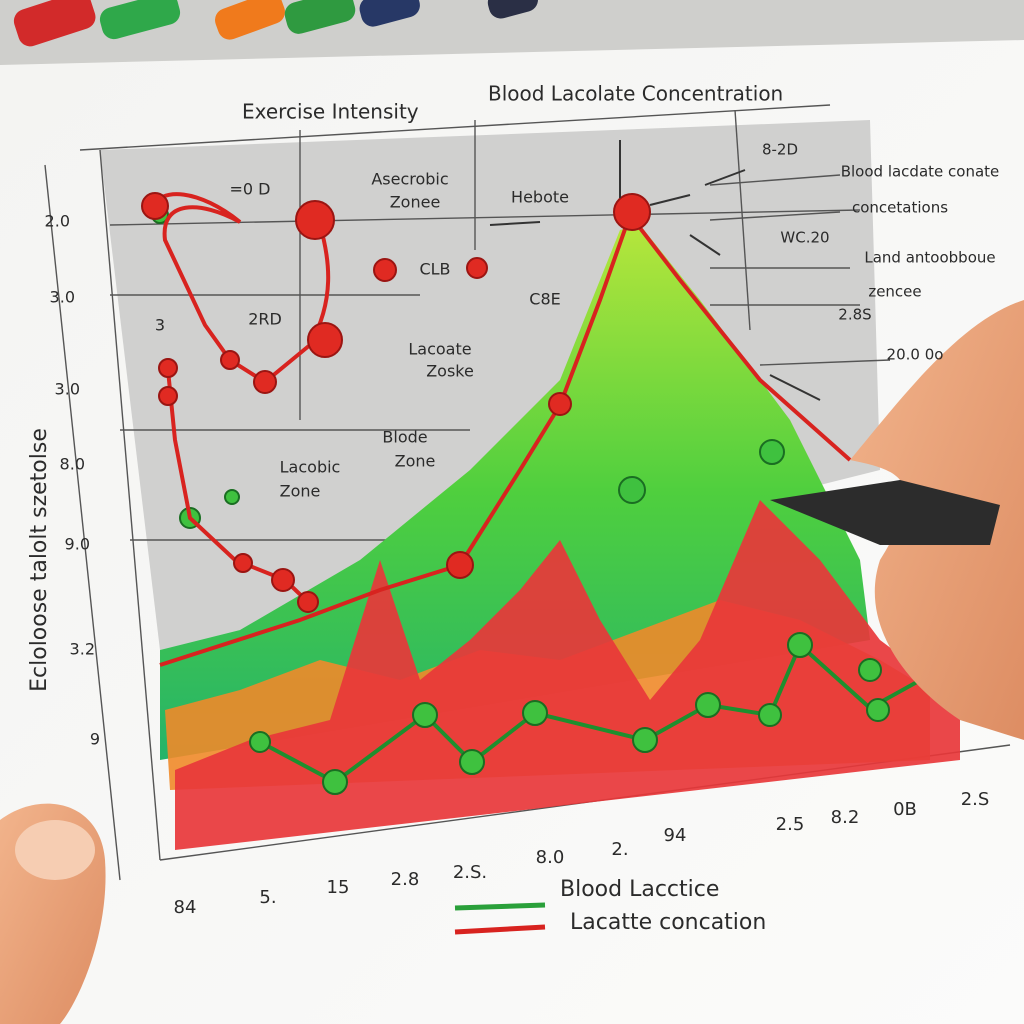 The height and width of the screenshot is (1024, 1024). What do you see at coordinates (540, 197) in the screenshot?
I see `annotation: Hebote` at bounding box center [540, 197].